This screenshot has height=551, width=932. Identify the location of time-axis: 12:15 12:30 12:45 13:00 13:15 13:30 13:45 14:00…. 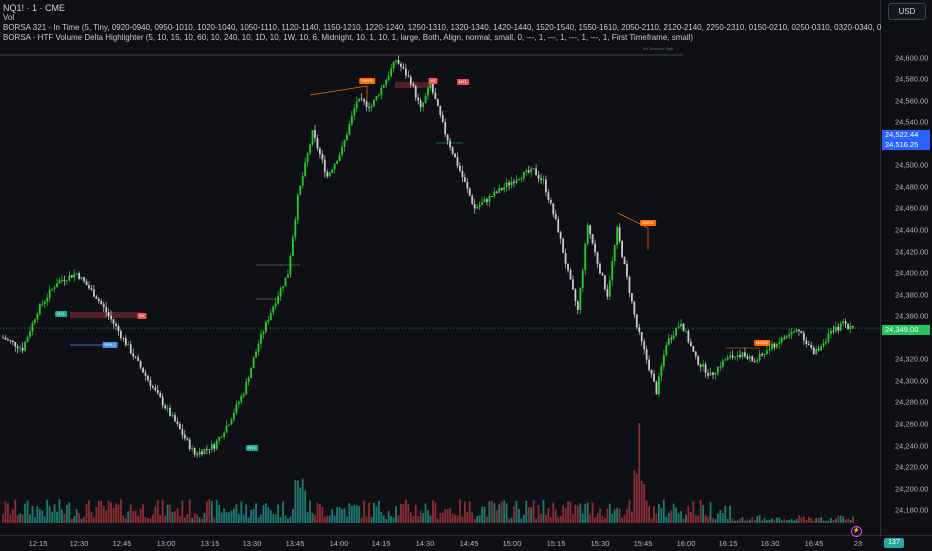
(466, 543).